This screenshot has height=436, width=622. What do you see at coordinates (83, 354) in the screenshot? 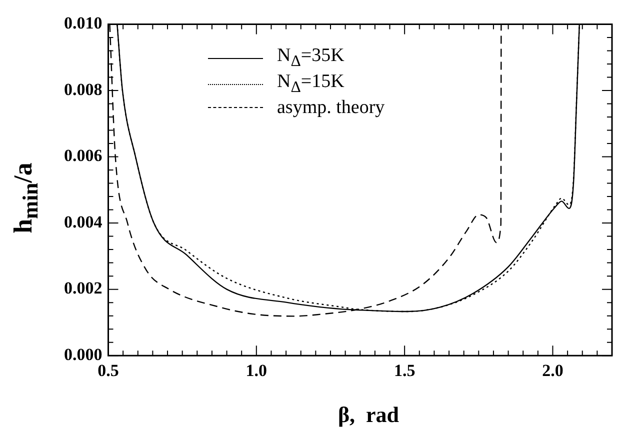
I see `y-tick-label: 0.000` at bounding box center [83, 354].